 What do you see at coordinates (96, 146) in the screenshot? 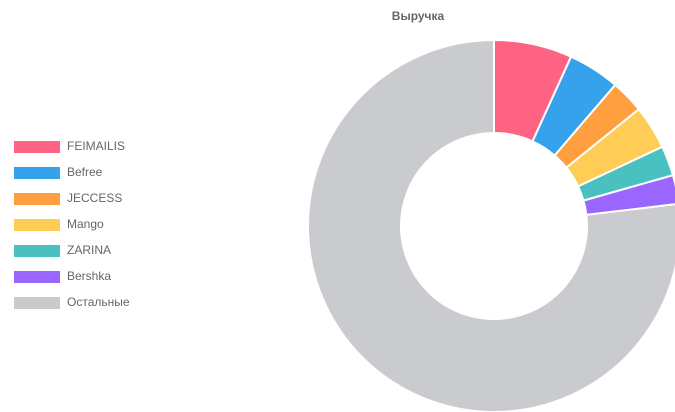
I see `legend-label: FEIMAILIS` at bounding box center [96, 146].